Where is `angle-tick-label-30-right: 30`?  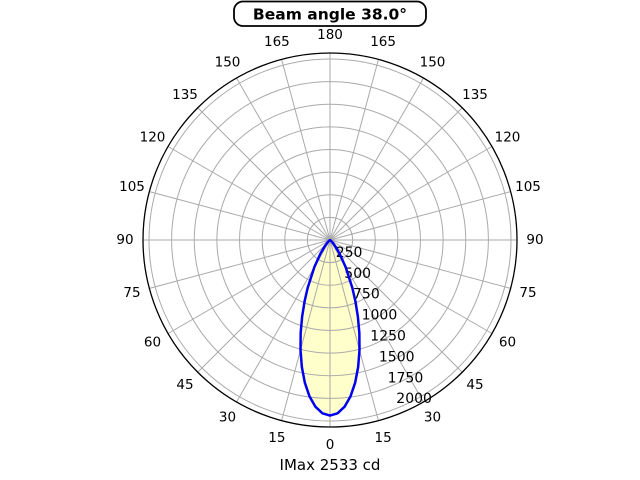
angle-tick-label-30-right: 30 is located at coordinates (432, 418).